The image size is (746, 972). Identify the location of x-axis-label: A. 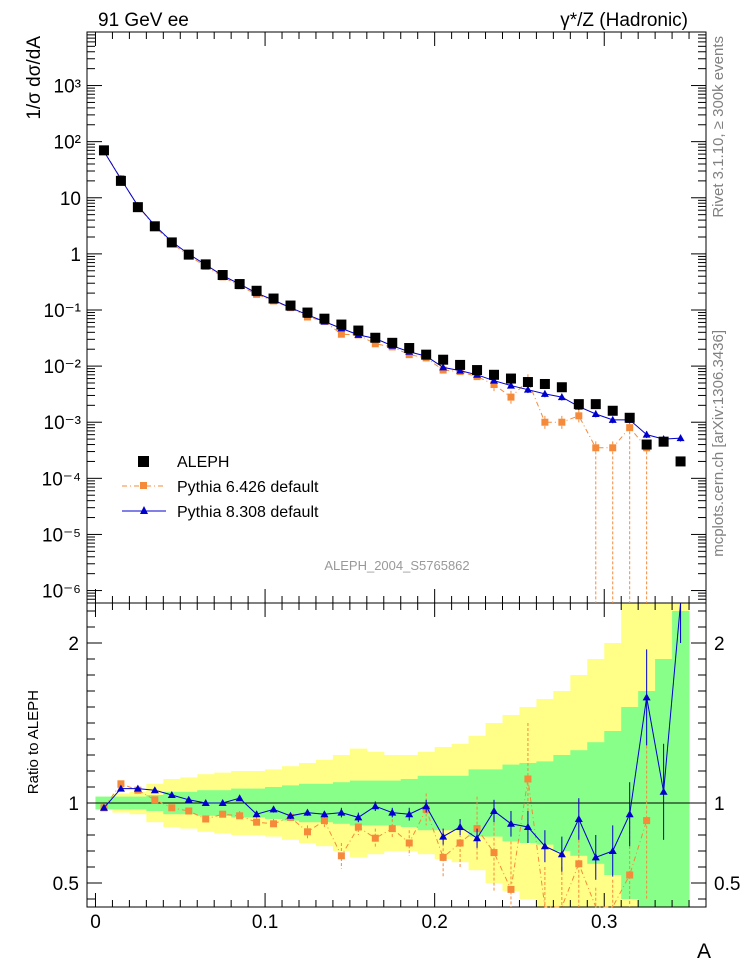
(704, 951).